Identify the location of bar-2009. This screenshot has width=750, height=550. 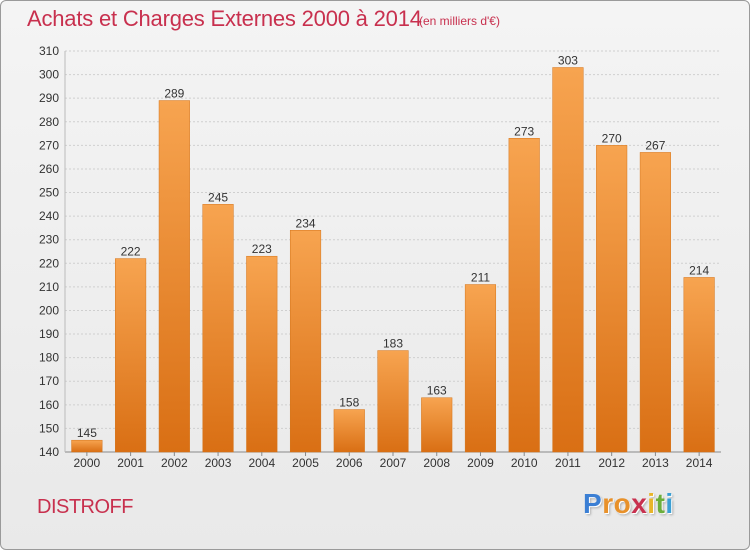
(480, 368).